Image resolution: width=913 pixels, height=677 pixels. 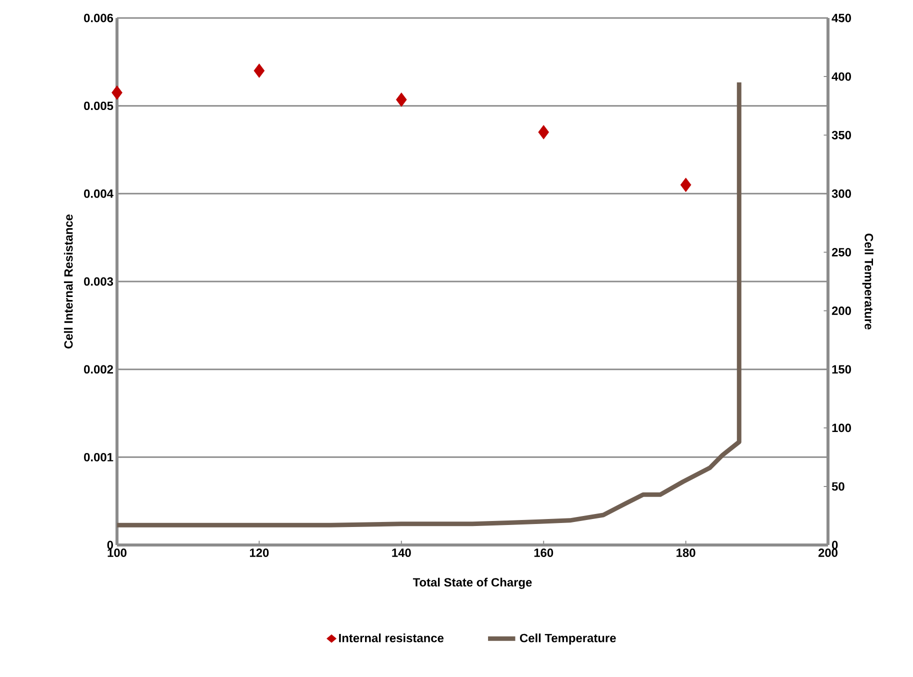 What do you see at coordinates (110, 545) in the screenshot?
I see `y-tick-label: 0` at bounding box center [110, 545].